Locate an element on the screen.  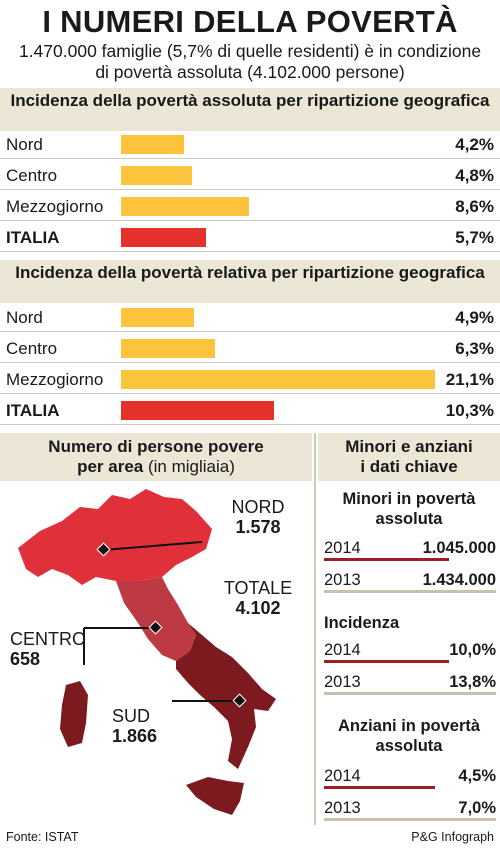
column-divider is located at coordinates (315, 629).